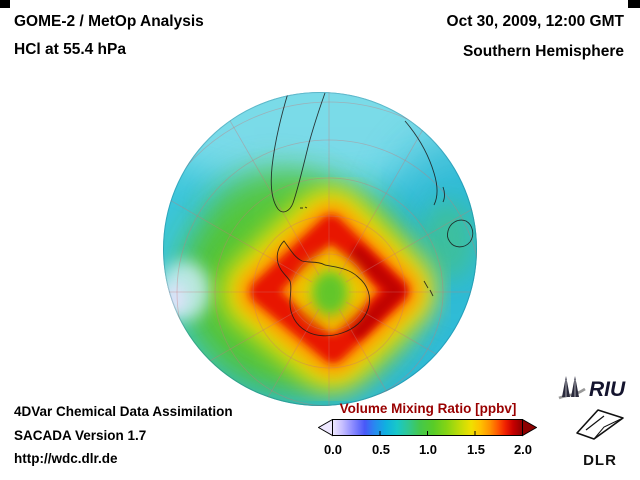  I want to click on coastline-australia, so click(460, 233).